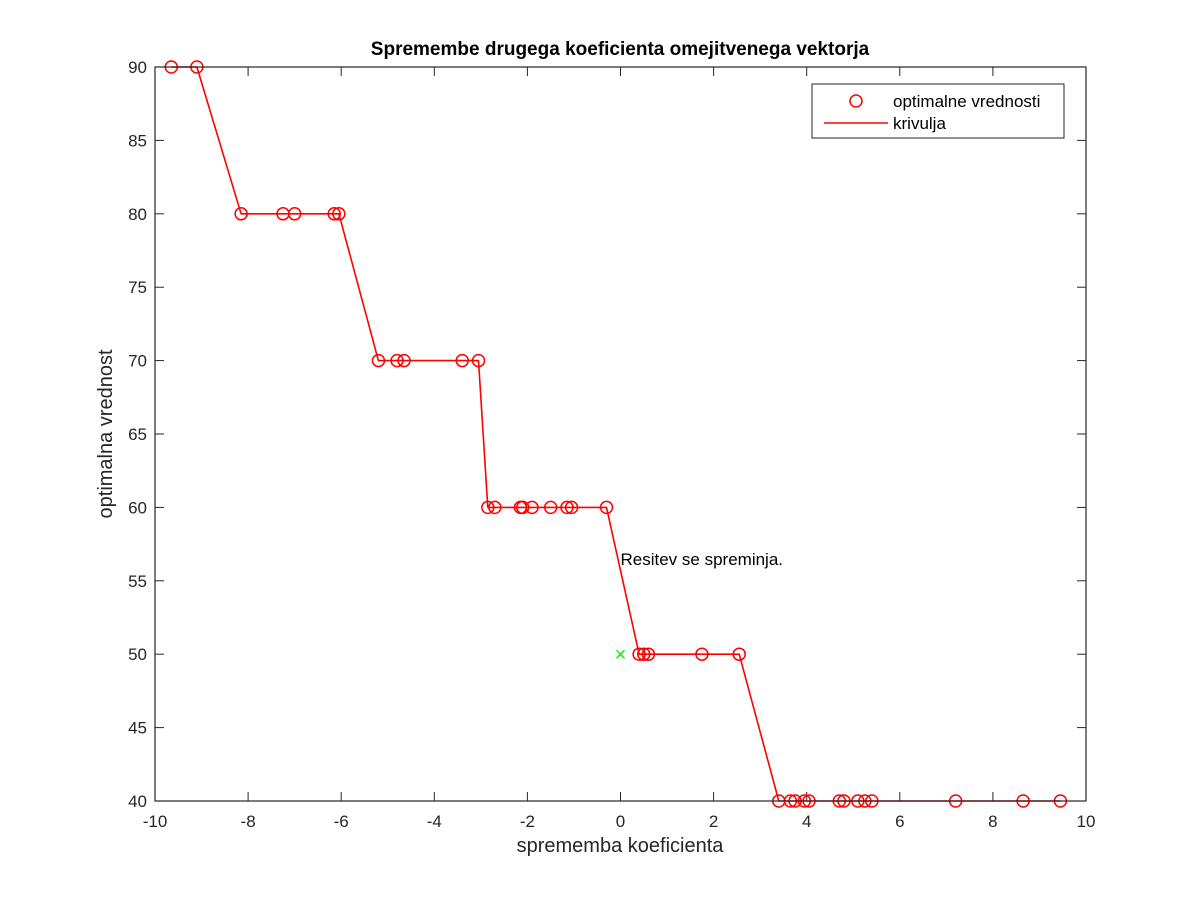 Image resolution: width=1200 pixels, height=900 pixels. I want to click on x-tick-label: -8, so click(248, 821).